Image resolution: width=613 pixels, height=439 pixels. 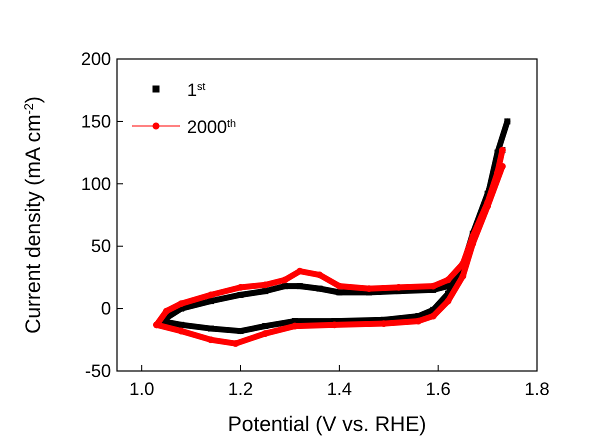 I want to click on x-axis-title: Potential (V vs. RHE), so click(x=327, y=424).